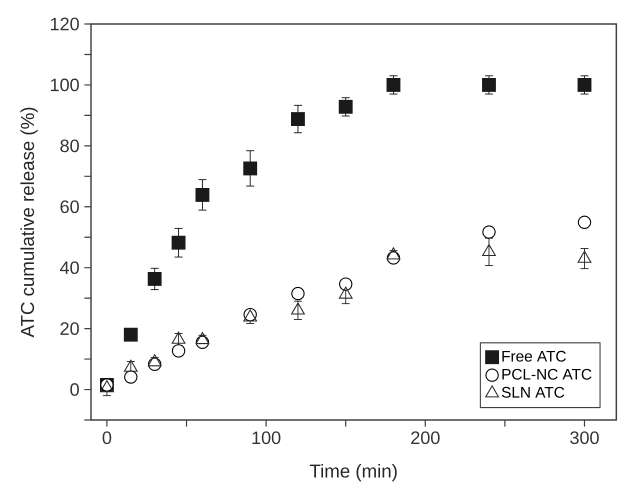 The width and height of the screenshot is (622, 487). What do you see at coordinates (69, 328) in the screenshot?
I see `y-tick-label: 20` at bounding box center [69, 328].